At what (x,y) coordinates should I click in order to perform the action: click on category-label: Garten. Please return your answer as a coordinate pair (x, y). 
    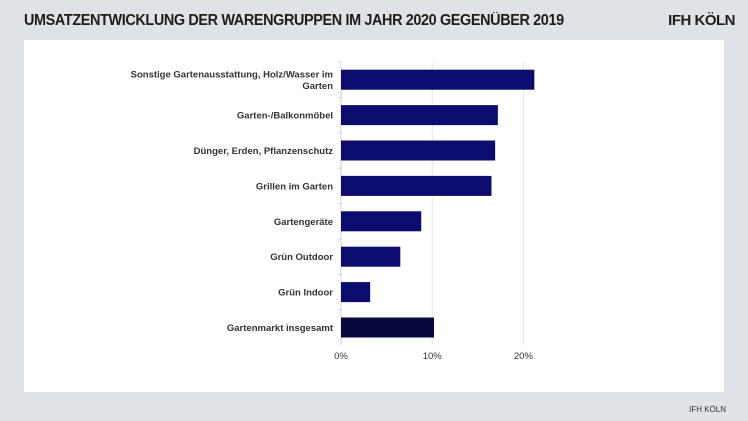
    Looking at the image, I should click on (317, 86).